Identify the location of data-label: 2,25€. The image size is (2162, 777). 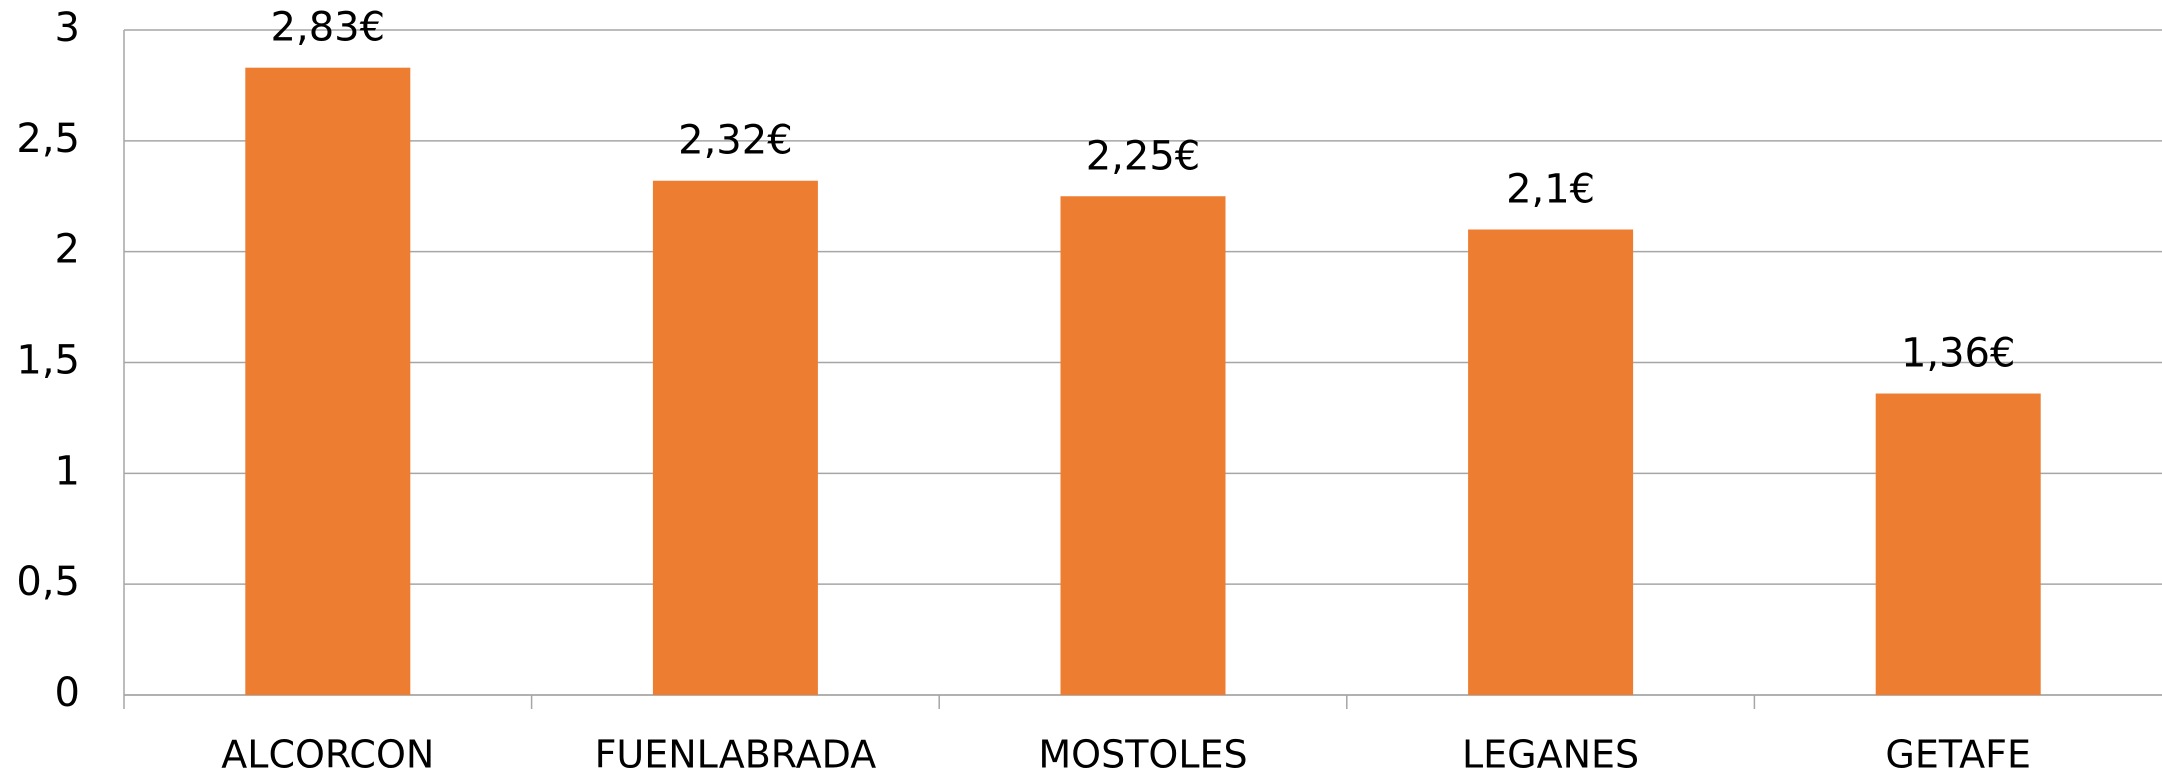
(1143, 156).